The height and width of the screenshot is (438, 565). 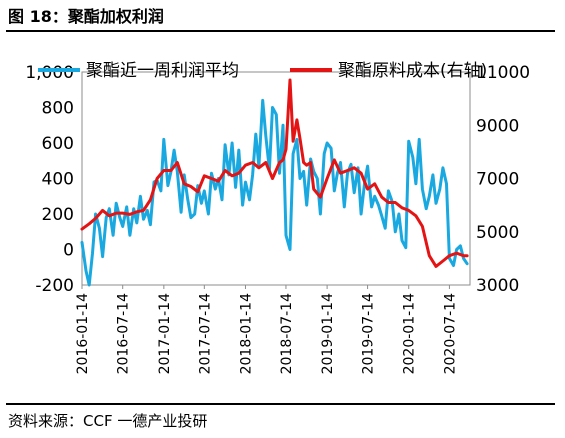 I want to click on left-axis: -200 0 200 400 600 800 1,000, so click(x=49, y=179).